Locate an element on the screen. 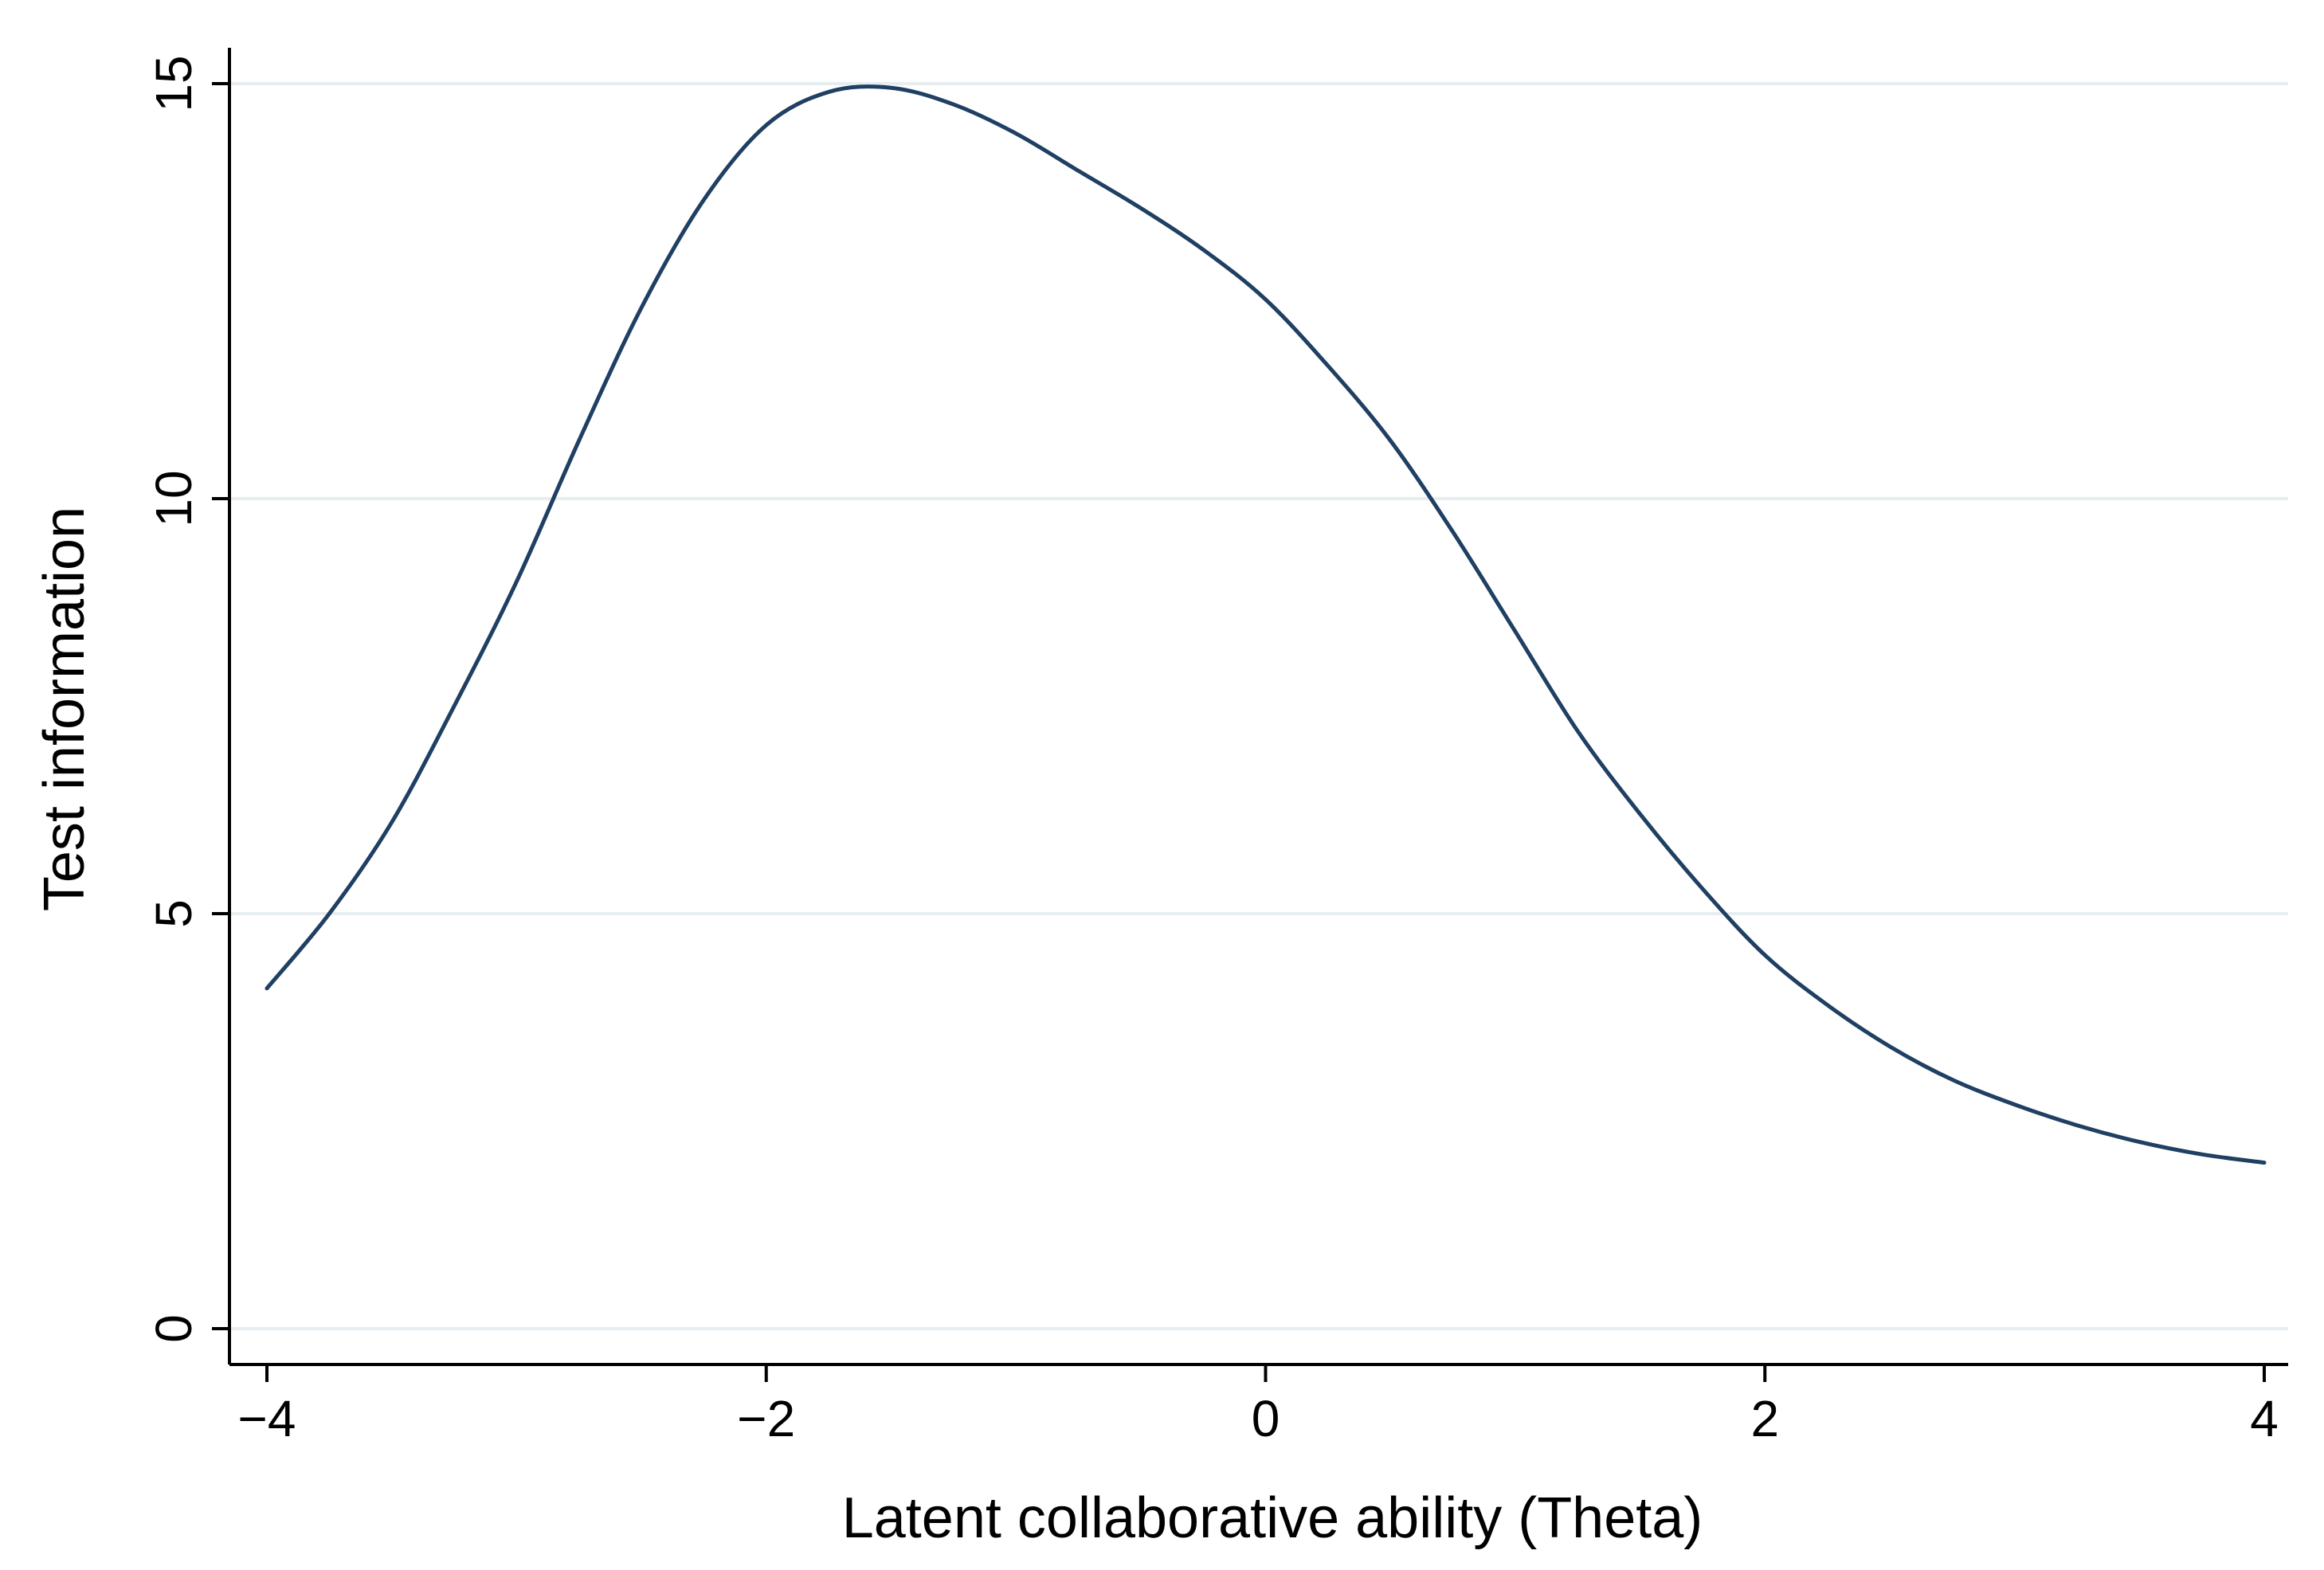 This screenshot has height=1570, width=2324. x-tick-label-2: 0 is located at coordinates (1266, 1418).